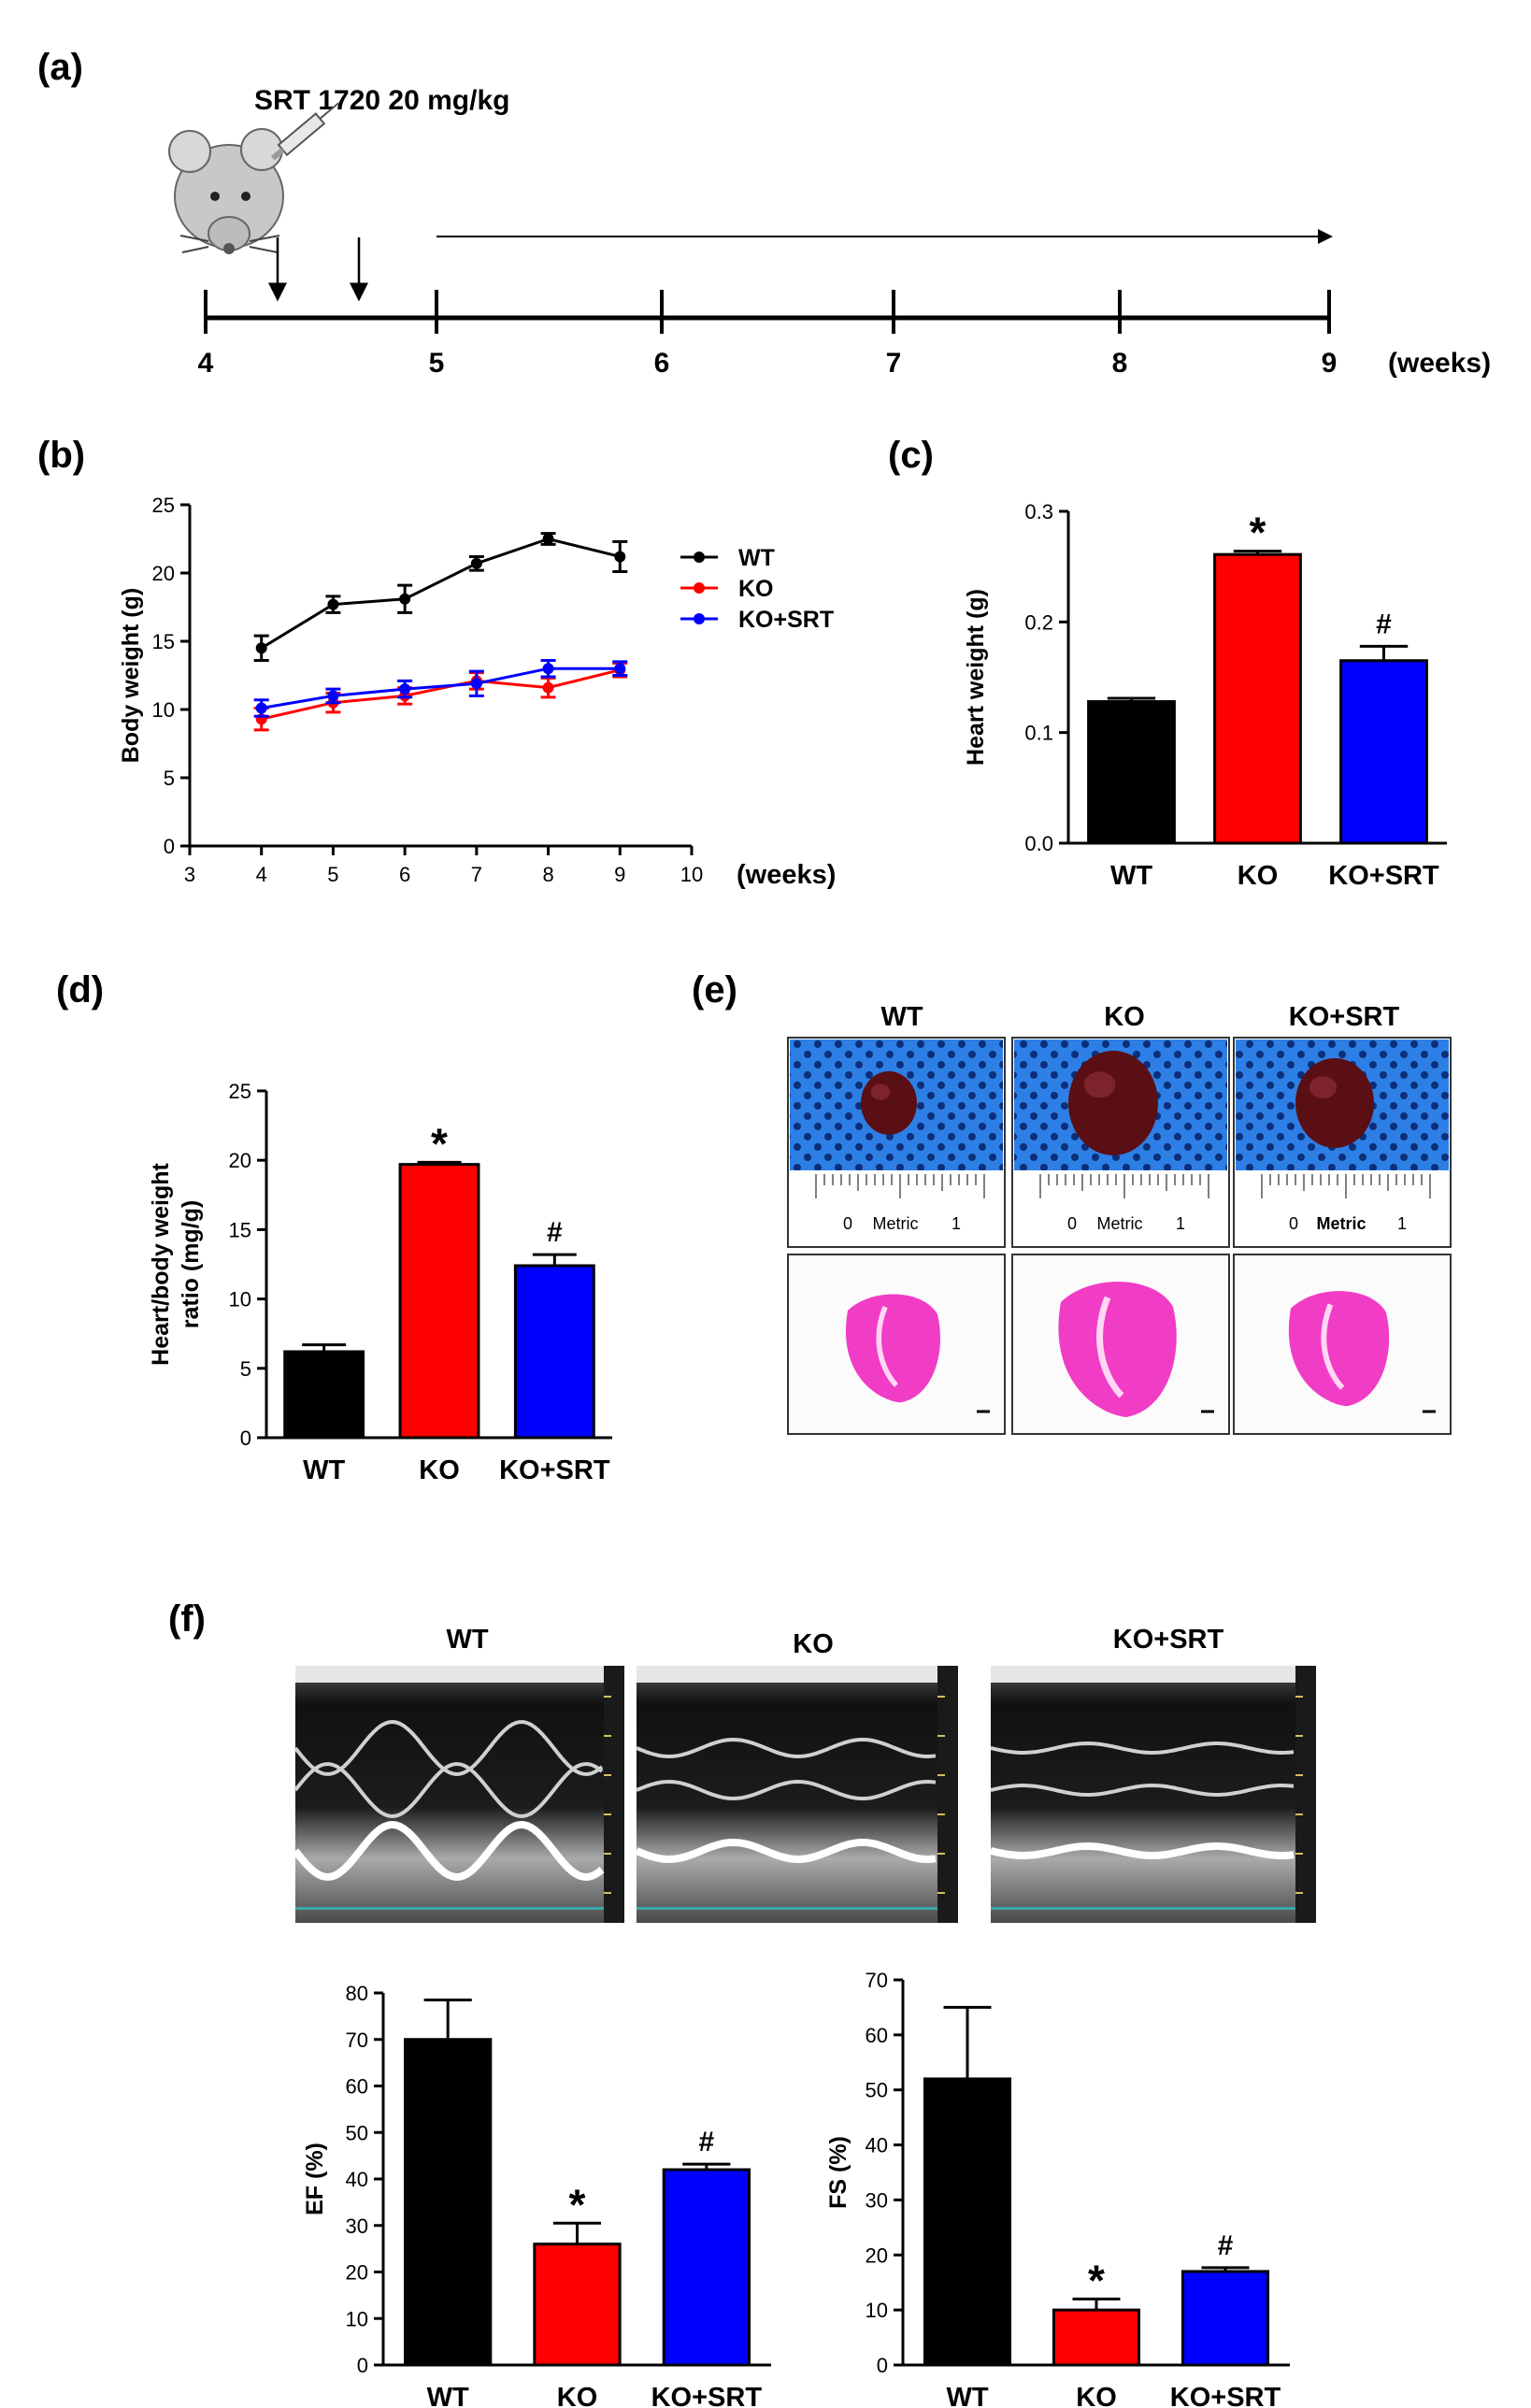 This screenshot has width=1531, height=2408. What do you see at coordinates (714, 989) in the screenshot?
I see `panel-label-e: (e)` at bounding box center [714, 989].